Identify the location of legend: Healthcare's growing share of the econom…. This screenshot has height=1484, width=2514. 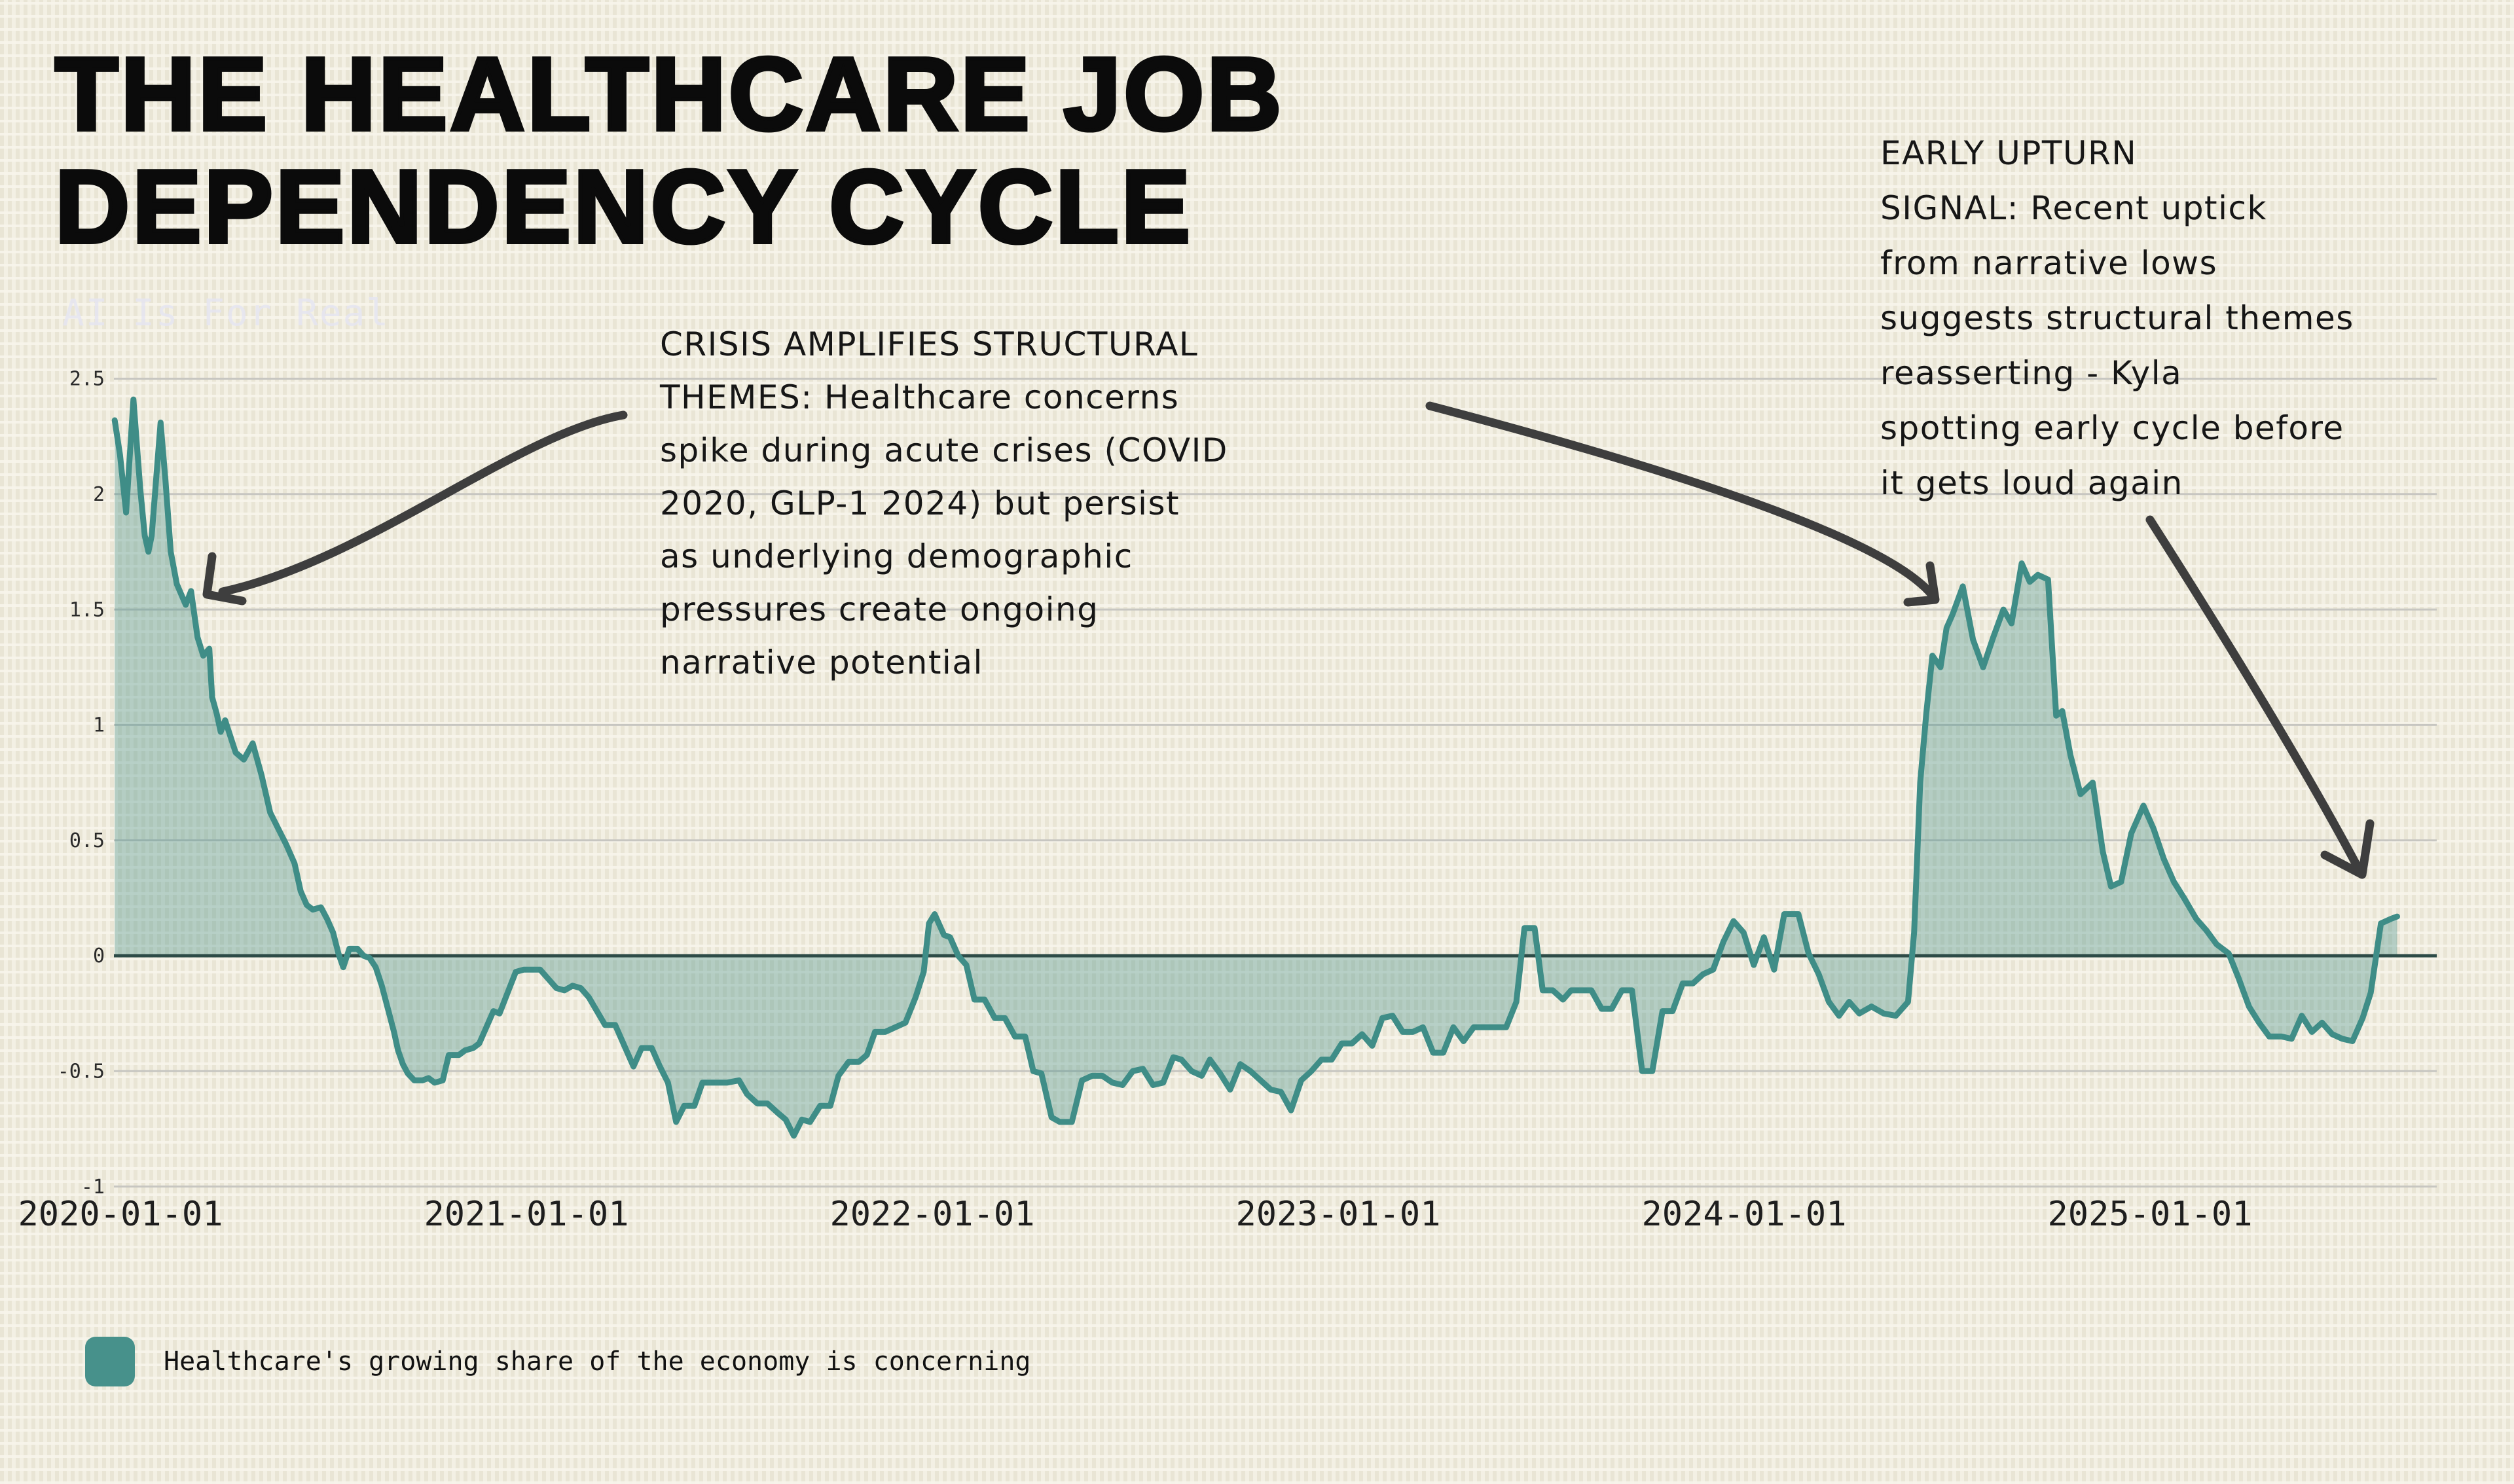
(558, 1361).